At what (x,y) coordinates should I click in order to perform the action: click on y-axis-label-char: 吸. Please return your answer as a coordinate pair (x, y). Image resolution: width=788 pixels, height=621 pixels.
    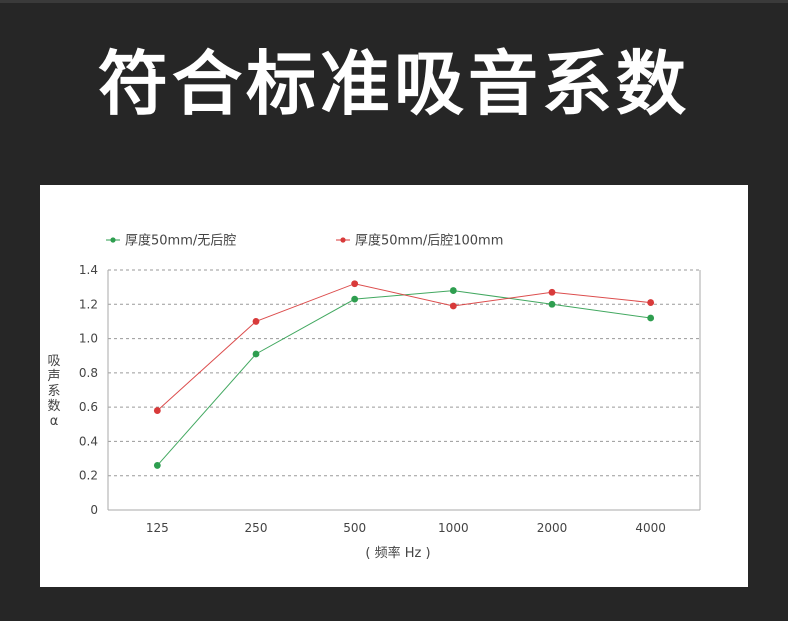
    Looking at the image, I should click on (53, 361).